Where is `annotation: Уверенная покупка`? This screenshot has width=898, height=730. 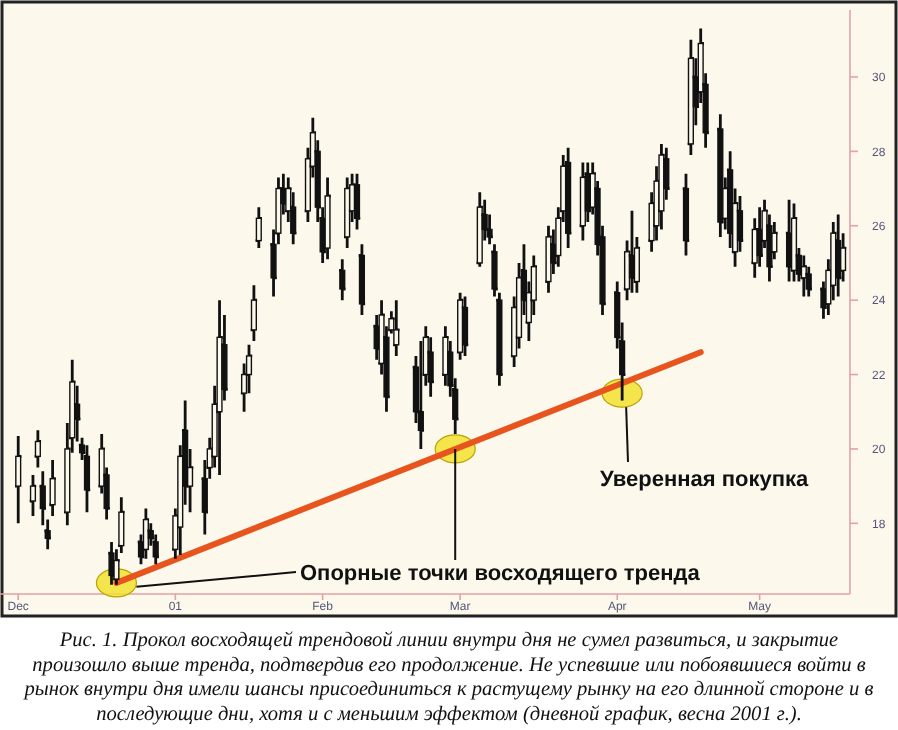 annotation: Уверенная покупка is located at coordinates (705, 480).